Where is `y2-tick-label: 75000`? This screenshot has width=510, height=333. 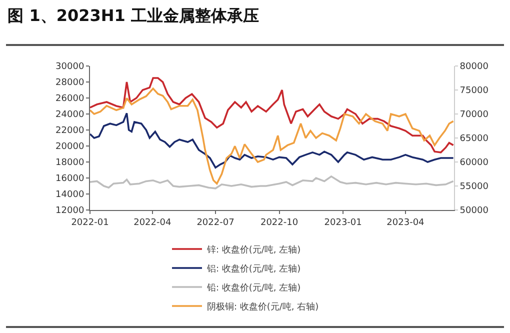
y2-tick-label: 75000 is located at coordinates (474, 91).